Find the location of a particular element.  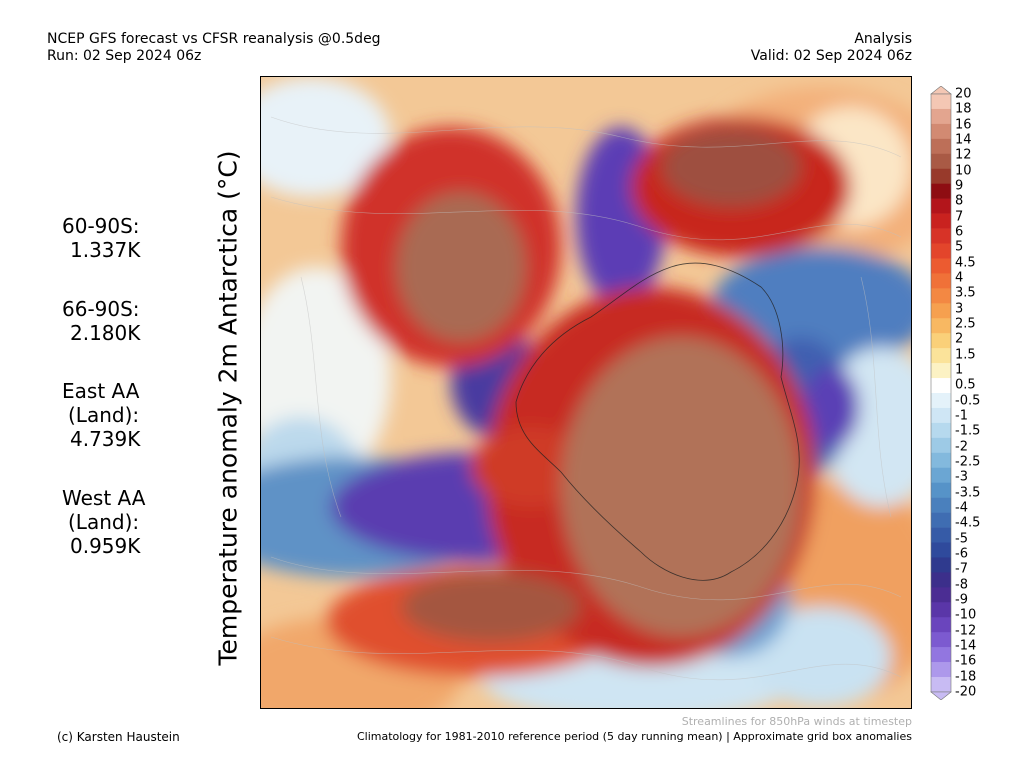

colorbar-tick-label: -4.5 is located at coordinates (968, 523).